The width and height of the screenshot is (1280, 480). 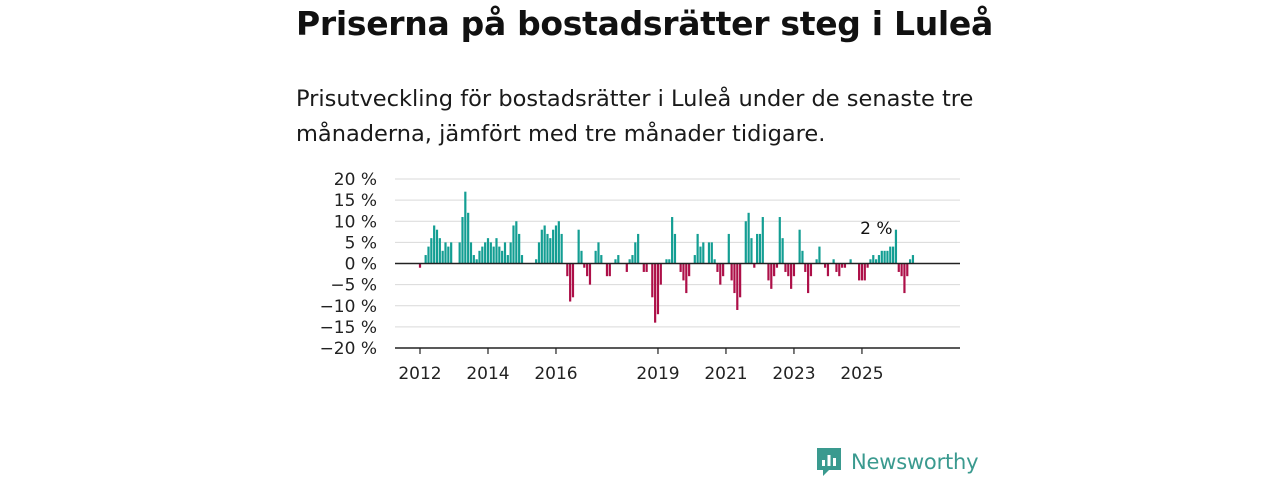 I want to click on brand-name: Newsworthy, so click(x=915, y=462).